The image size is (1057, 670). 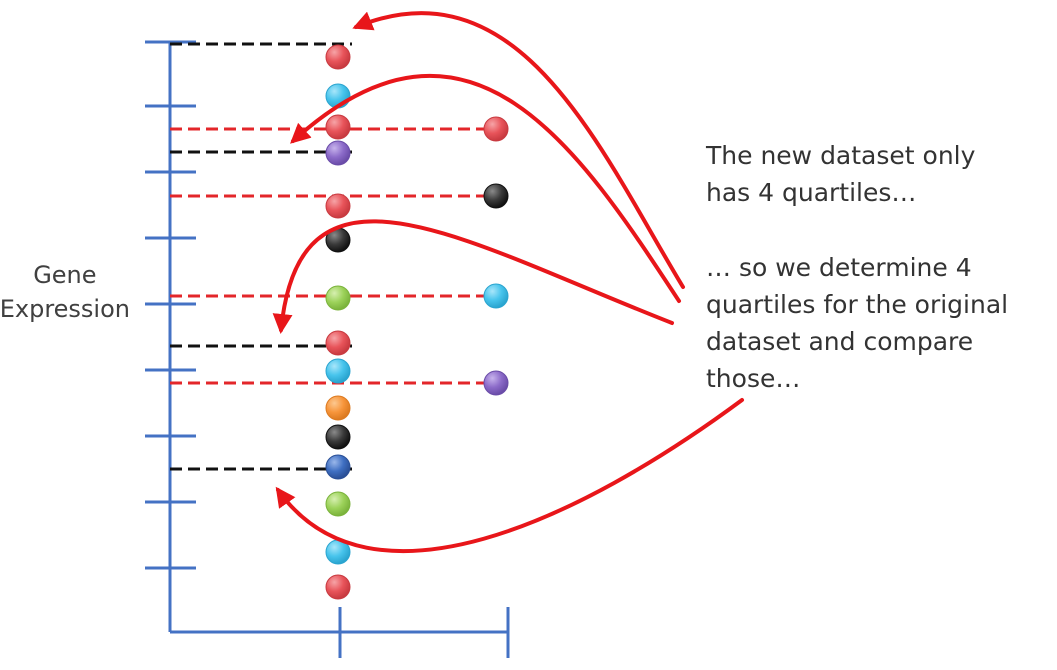 I want to click on new-dataset-dots, so click(x=496, y=256).